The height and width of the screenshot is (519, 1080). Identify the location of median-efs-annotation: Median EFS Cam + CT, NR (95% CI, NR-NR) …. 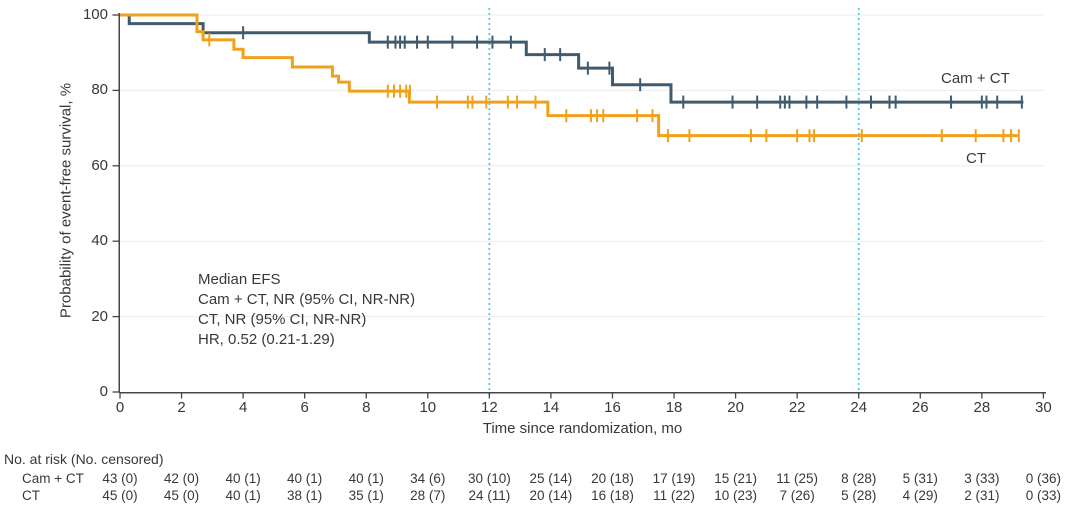
(306, 310).